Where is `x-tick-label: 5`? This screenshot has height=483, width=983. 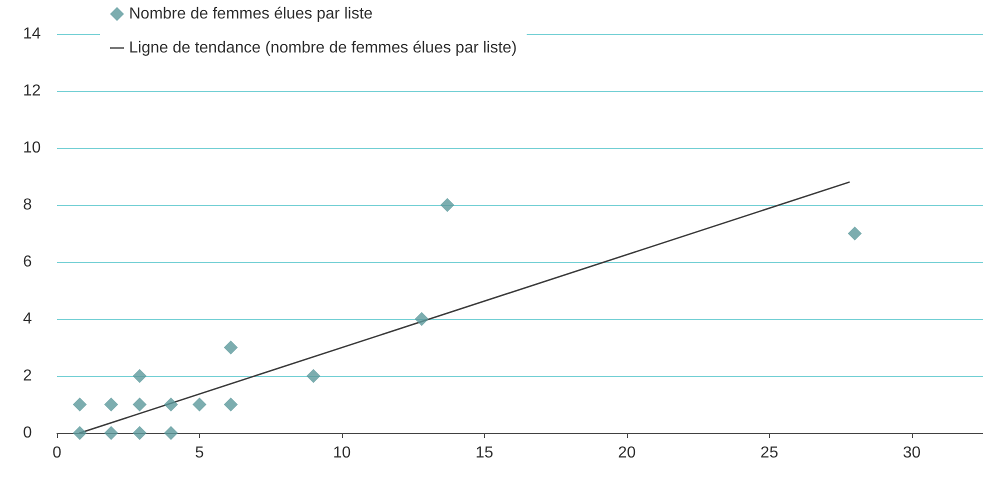
x-tick-label: 5 is located at coordinates (199, 453).